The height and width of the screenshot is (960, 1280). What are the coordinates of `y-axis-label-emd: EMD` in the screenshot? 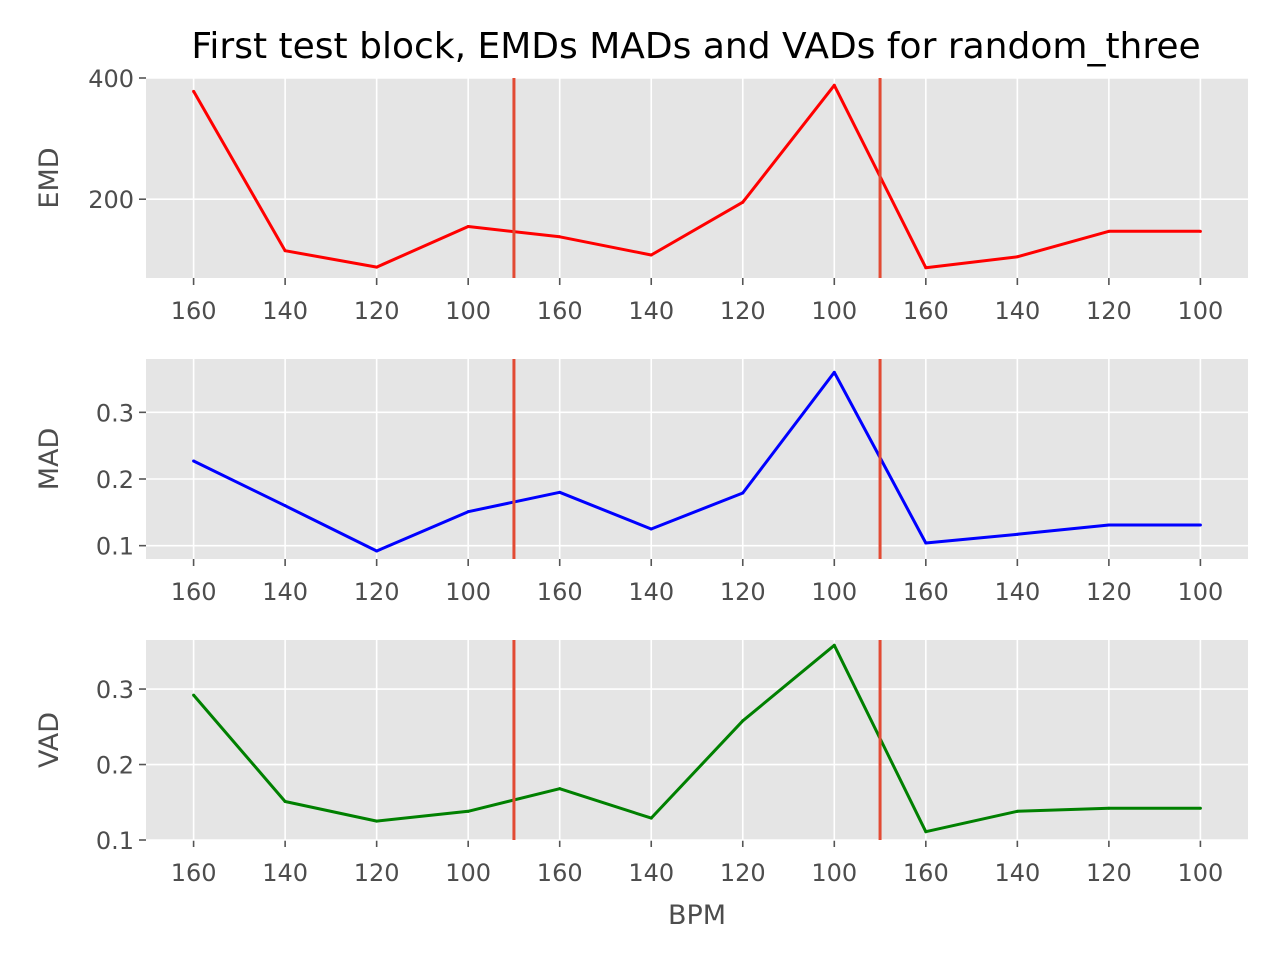 It's located at (49, 177).